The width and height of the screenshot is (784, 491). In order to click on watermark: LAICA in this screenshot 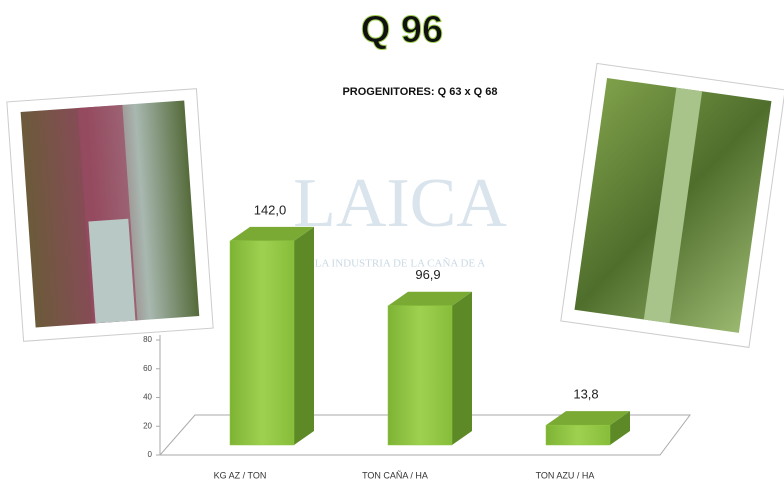, I will do `click(400, 203)`.